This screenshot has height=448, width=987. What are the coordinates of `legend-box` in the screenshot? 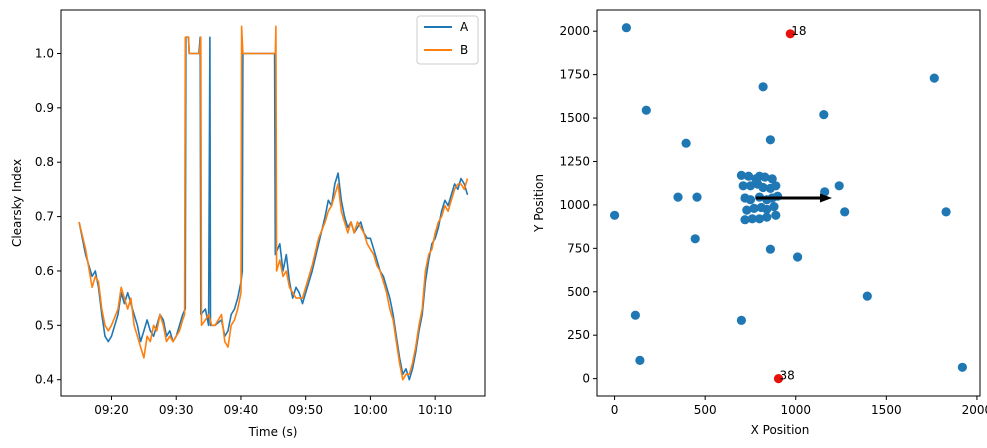 It's located at (447, 40).